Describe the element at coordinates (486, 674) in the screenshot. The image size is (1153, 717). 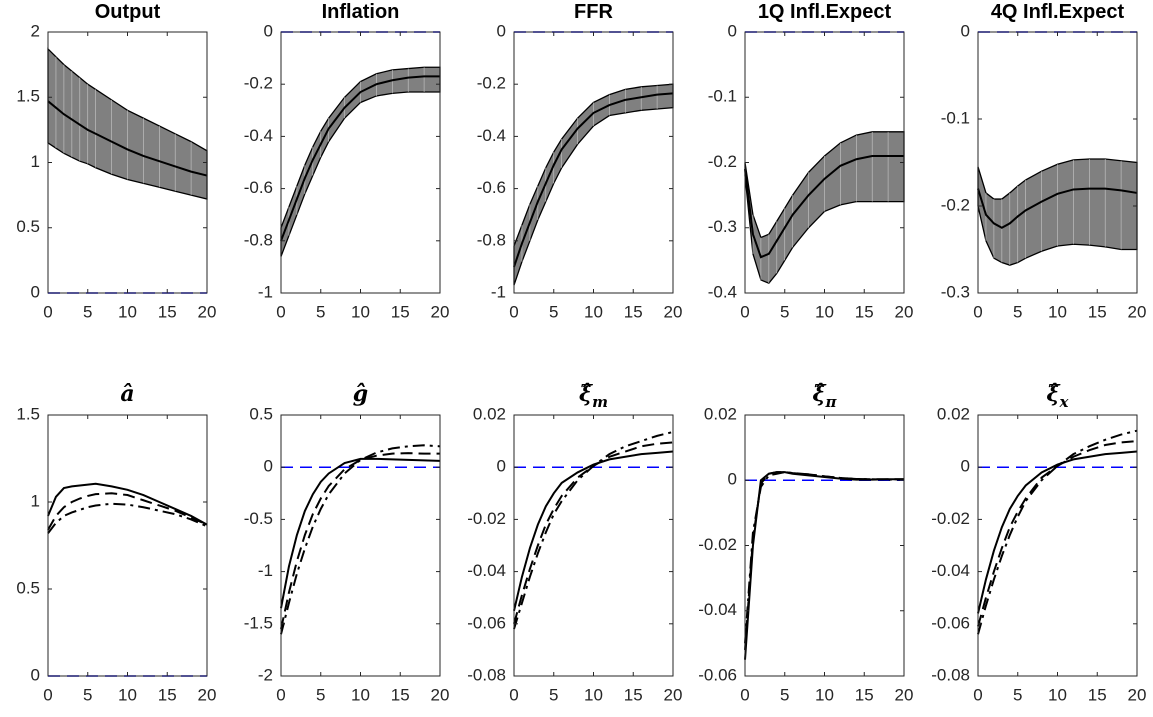
I see `y-tick-label: -0.08` at that location.